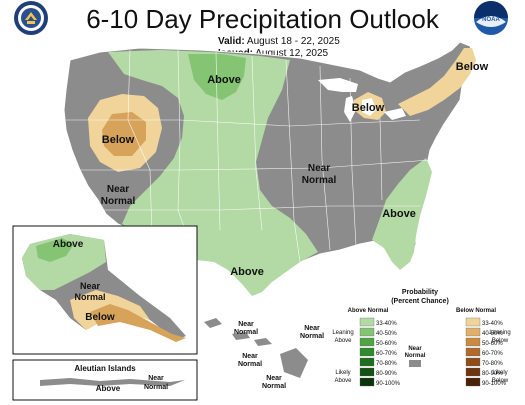 The image size is (525, 405). What do you see at coordinates (388, 384) in the screenshot?
I see `legend-above-bin-label-6: 90-100%` at bounding box center [388, 384].